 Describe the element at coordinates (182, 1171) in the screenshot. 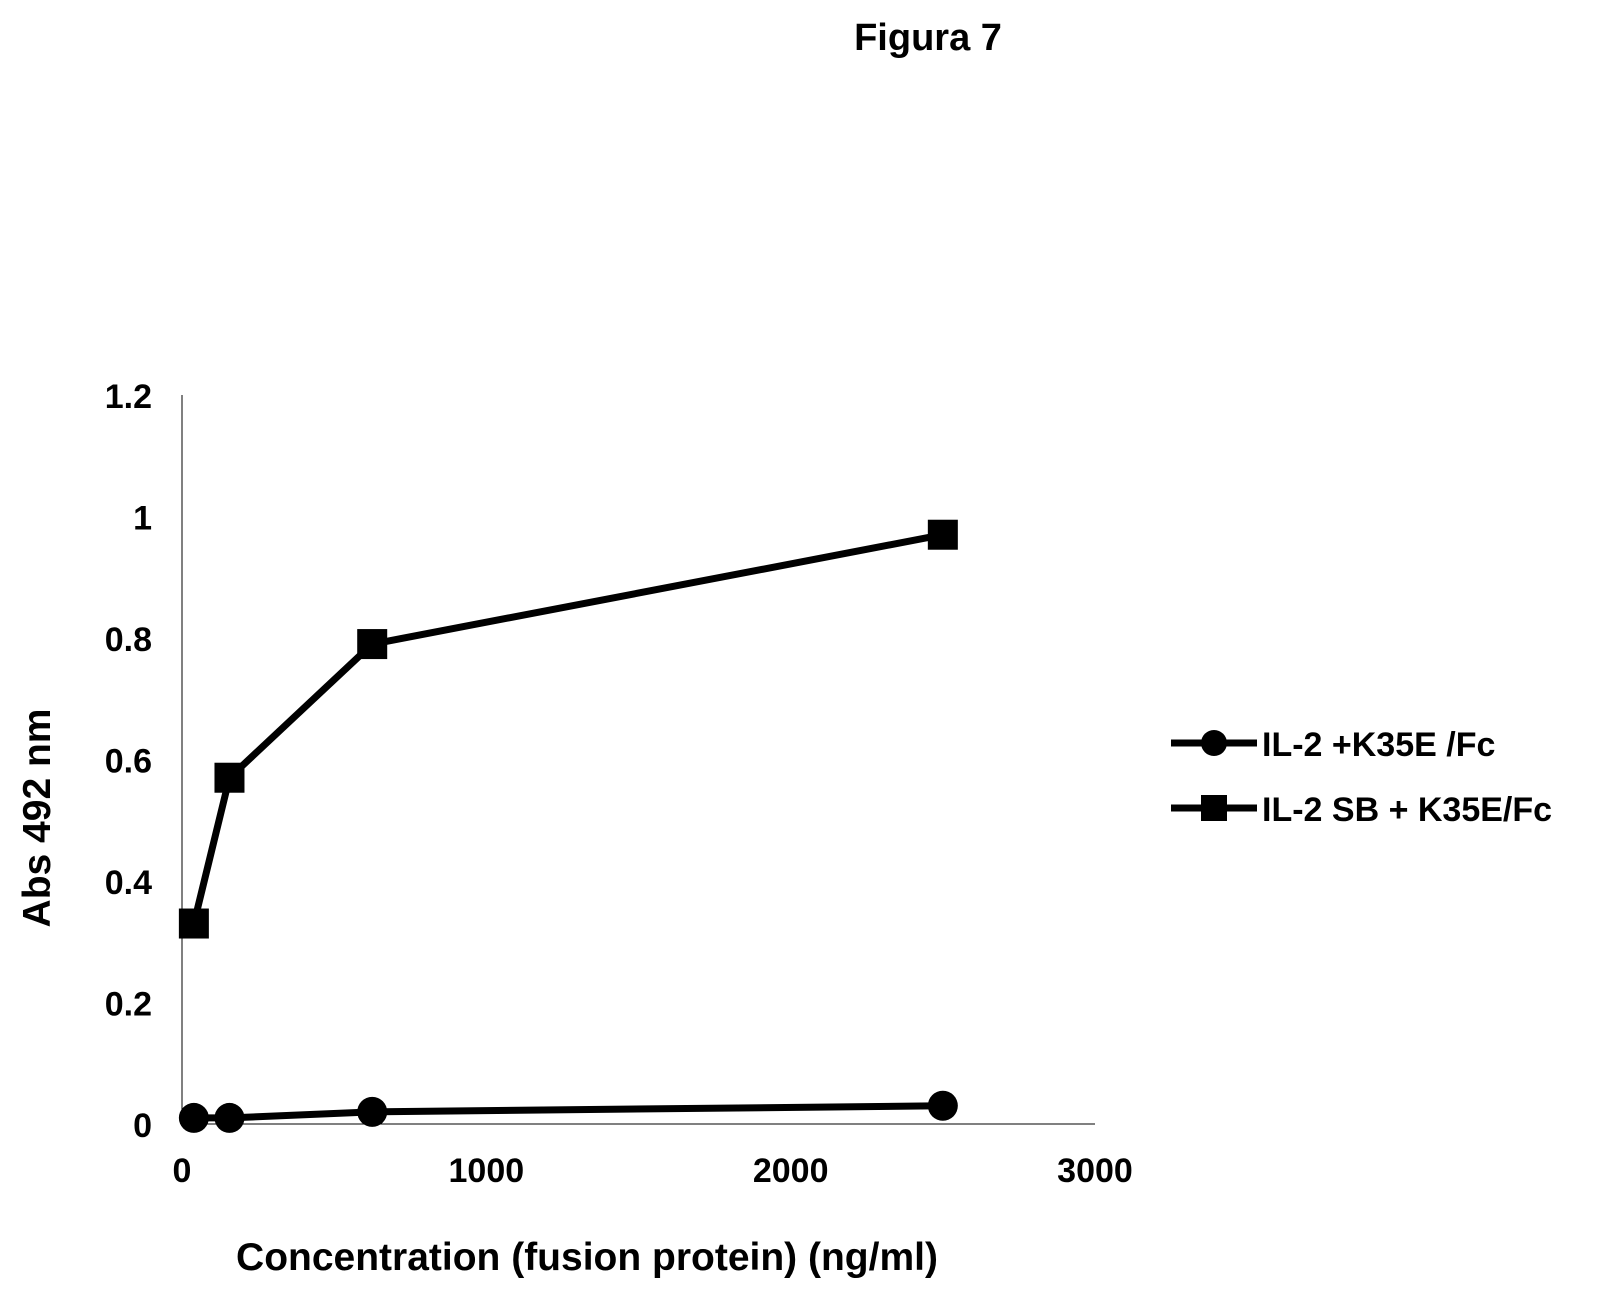

I see `x-tick-label: 0` at that location.